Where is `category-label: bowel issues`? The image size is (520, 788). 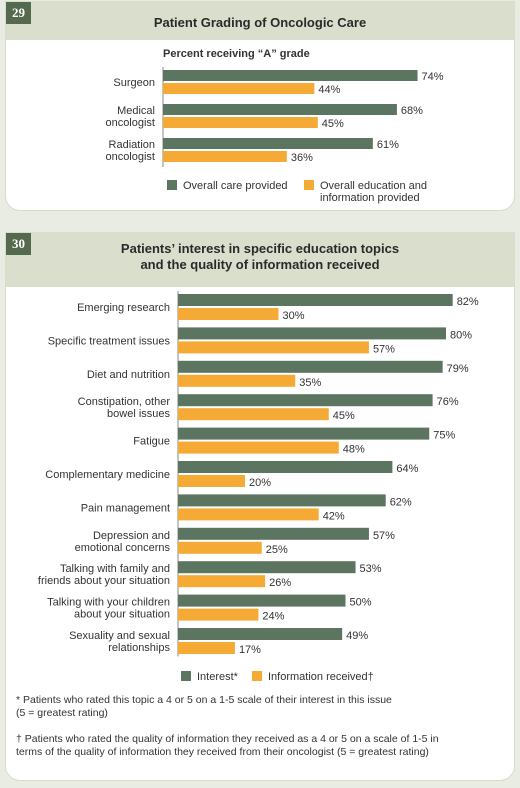
category-label: bowel issues is located at coordinates (138, 414).